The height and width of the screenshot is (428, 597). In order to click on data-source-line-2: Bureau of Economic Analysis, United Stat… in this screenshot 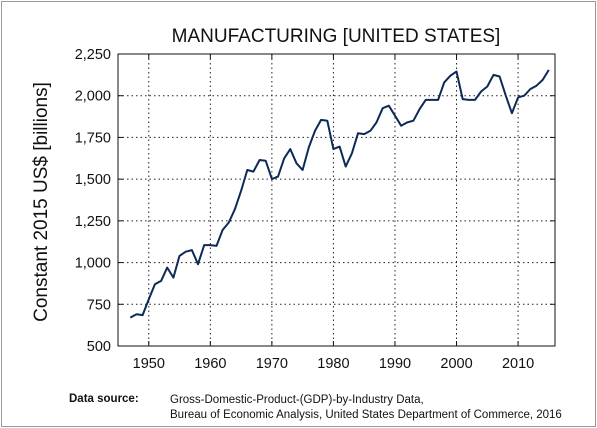, I will do `click(366, 415)`.